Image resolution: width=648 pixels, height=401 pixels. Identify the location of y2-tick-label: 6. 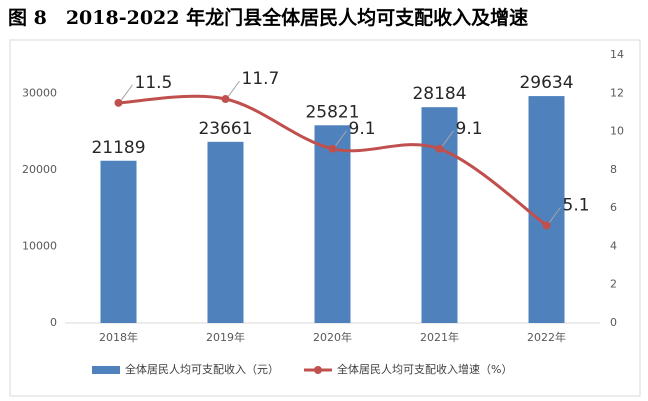
(613, 207).